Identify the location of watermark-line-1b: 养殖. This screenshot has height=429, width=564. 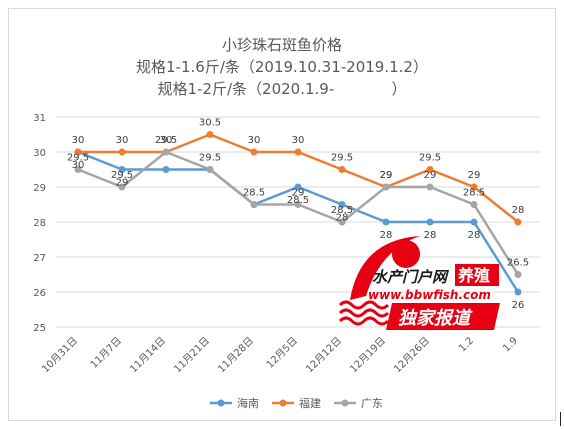
(473, 275).